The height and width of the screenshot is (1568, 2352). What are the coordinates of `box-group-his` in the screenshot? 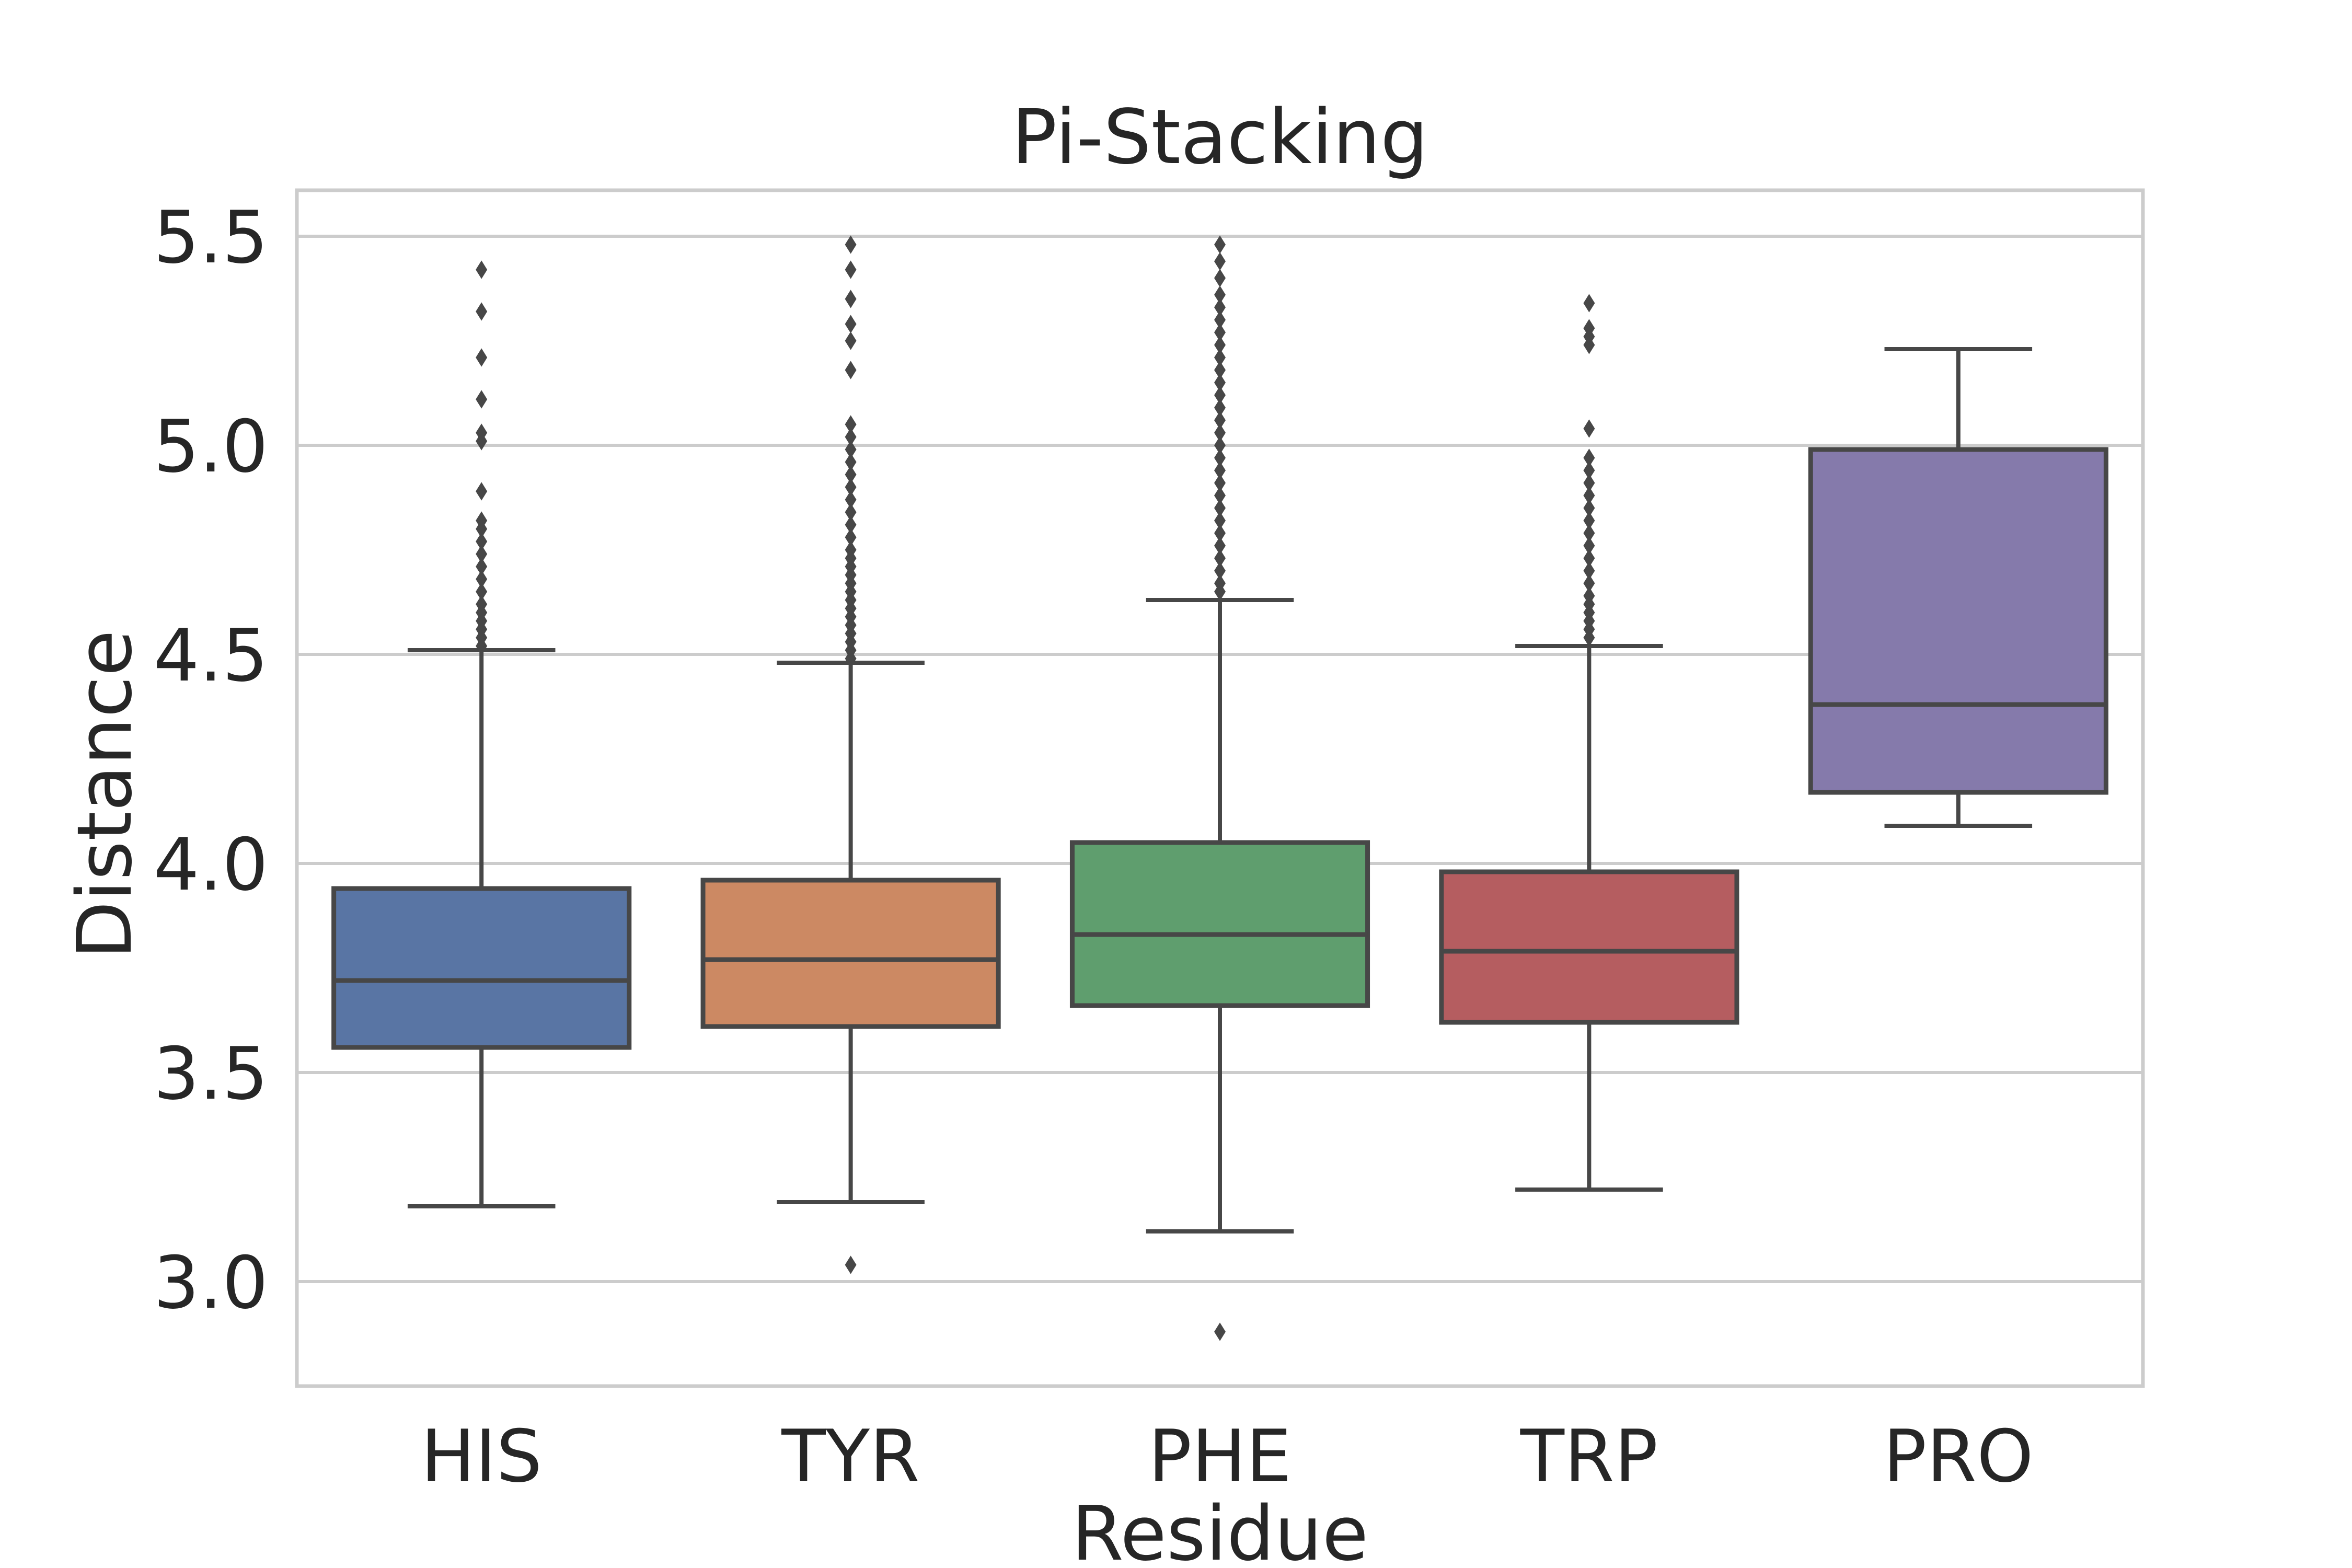 It's located at (481, 734).